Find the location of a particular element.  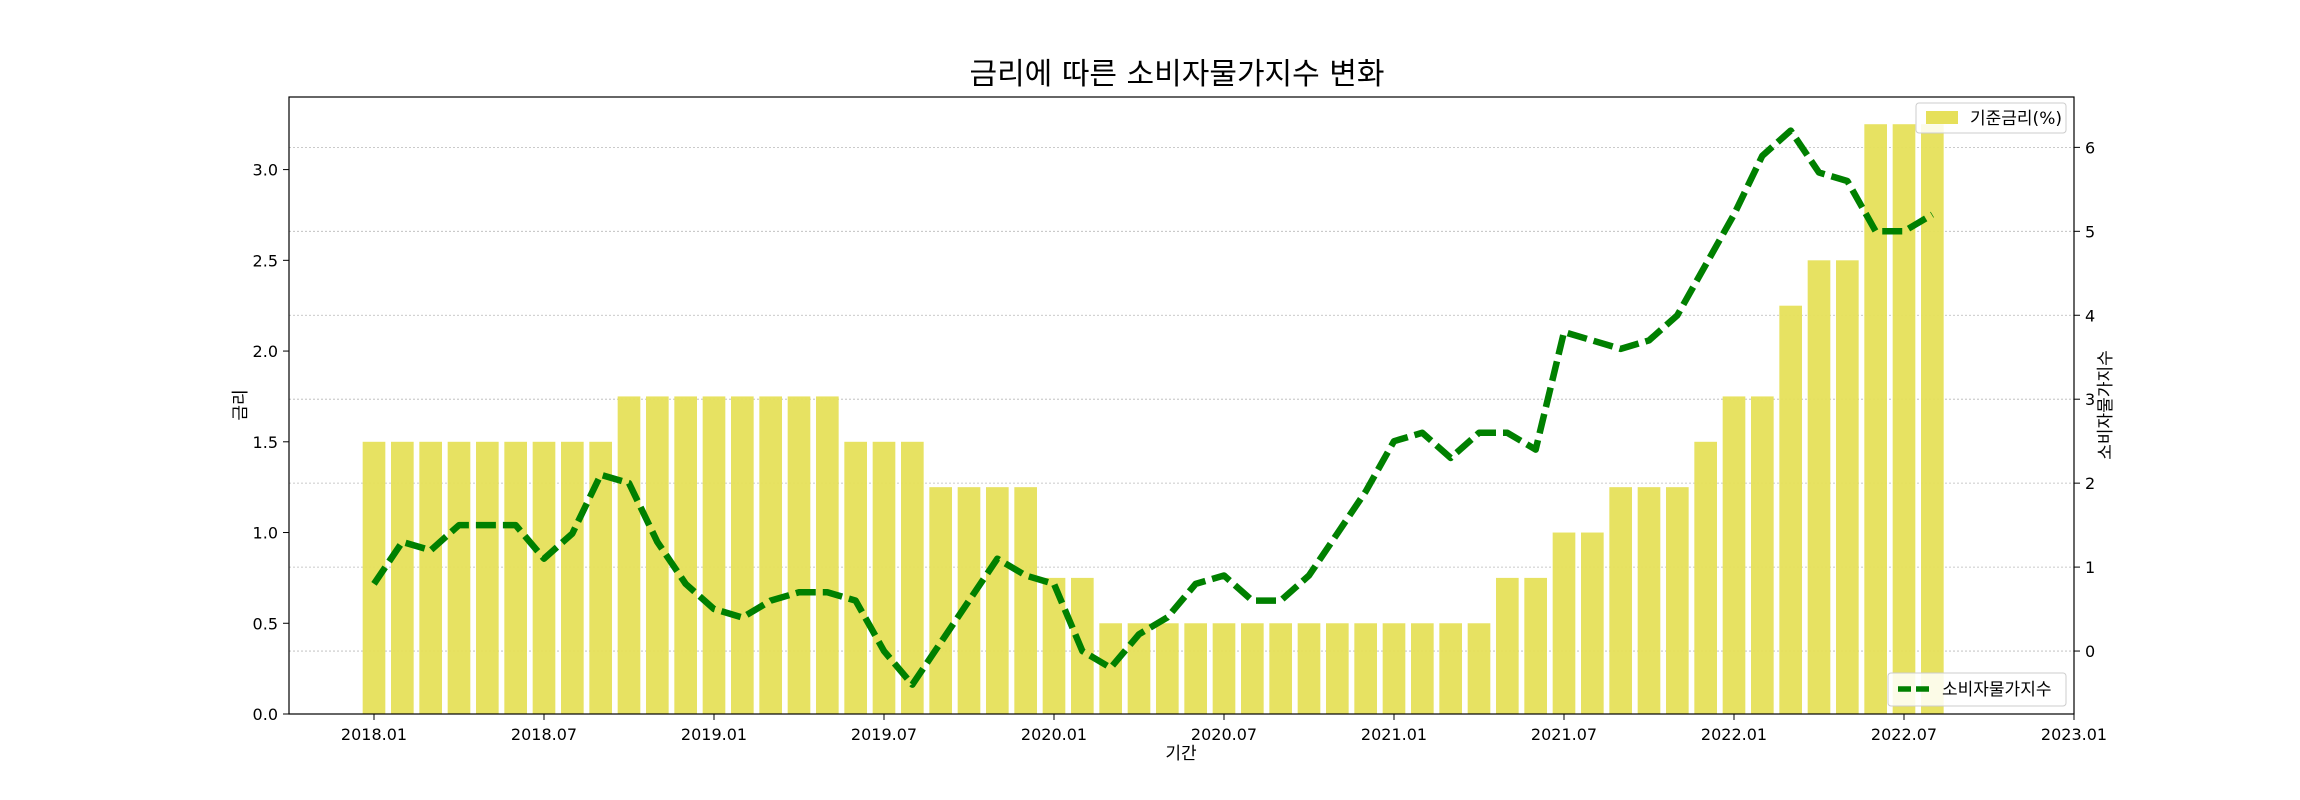

x-axis-label: 기간 is located at coordinates (1181, 754).